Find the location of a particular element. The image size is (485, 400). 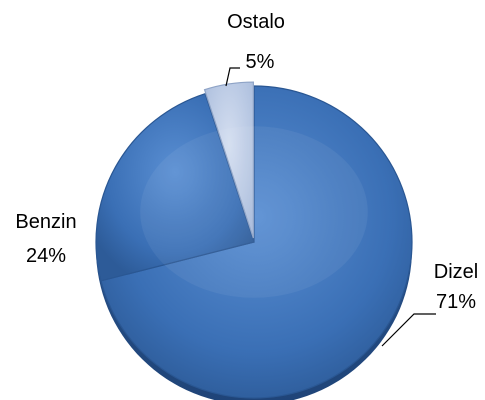

leader-dizel is located at coordinates (408, 330).